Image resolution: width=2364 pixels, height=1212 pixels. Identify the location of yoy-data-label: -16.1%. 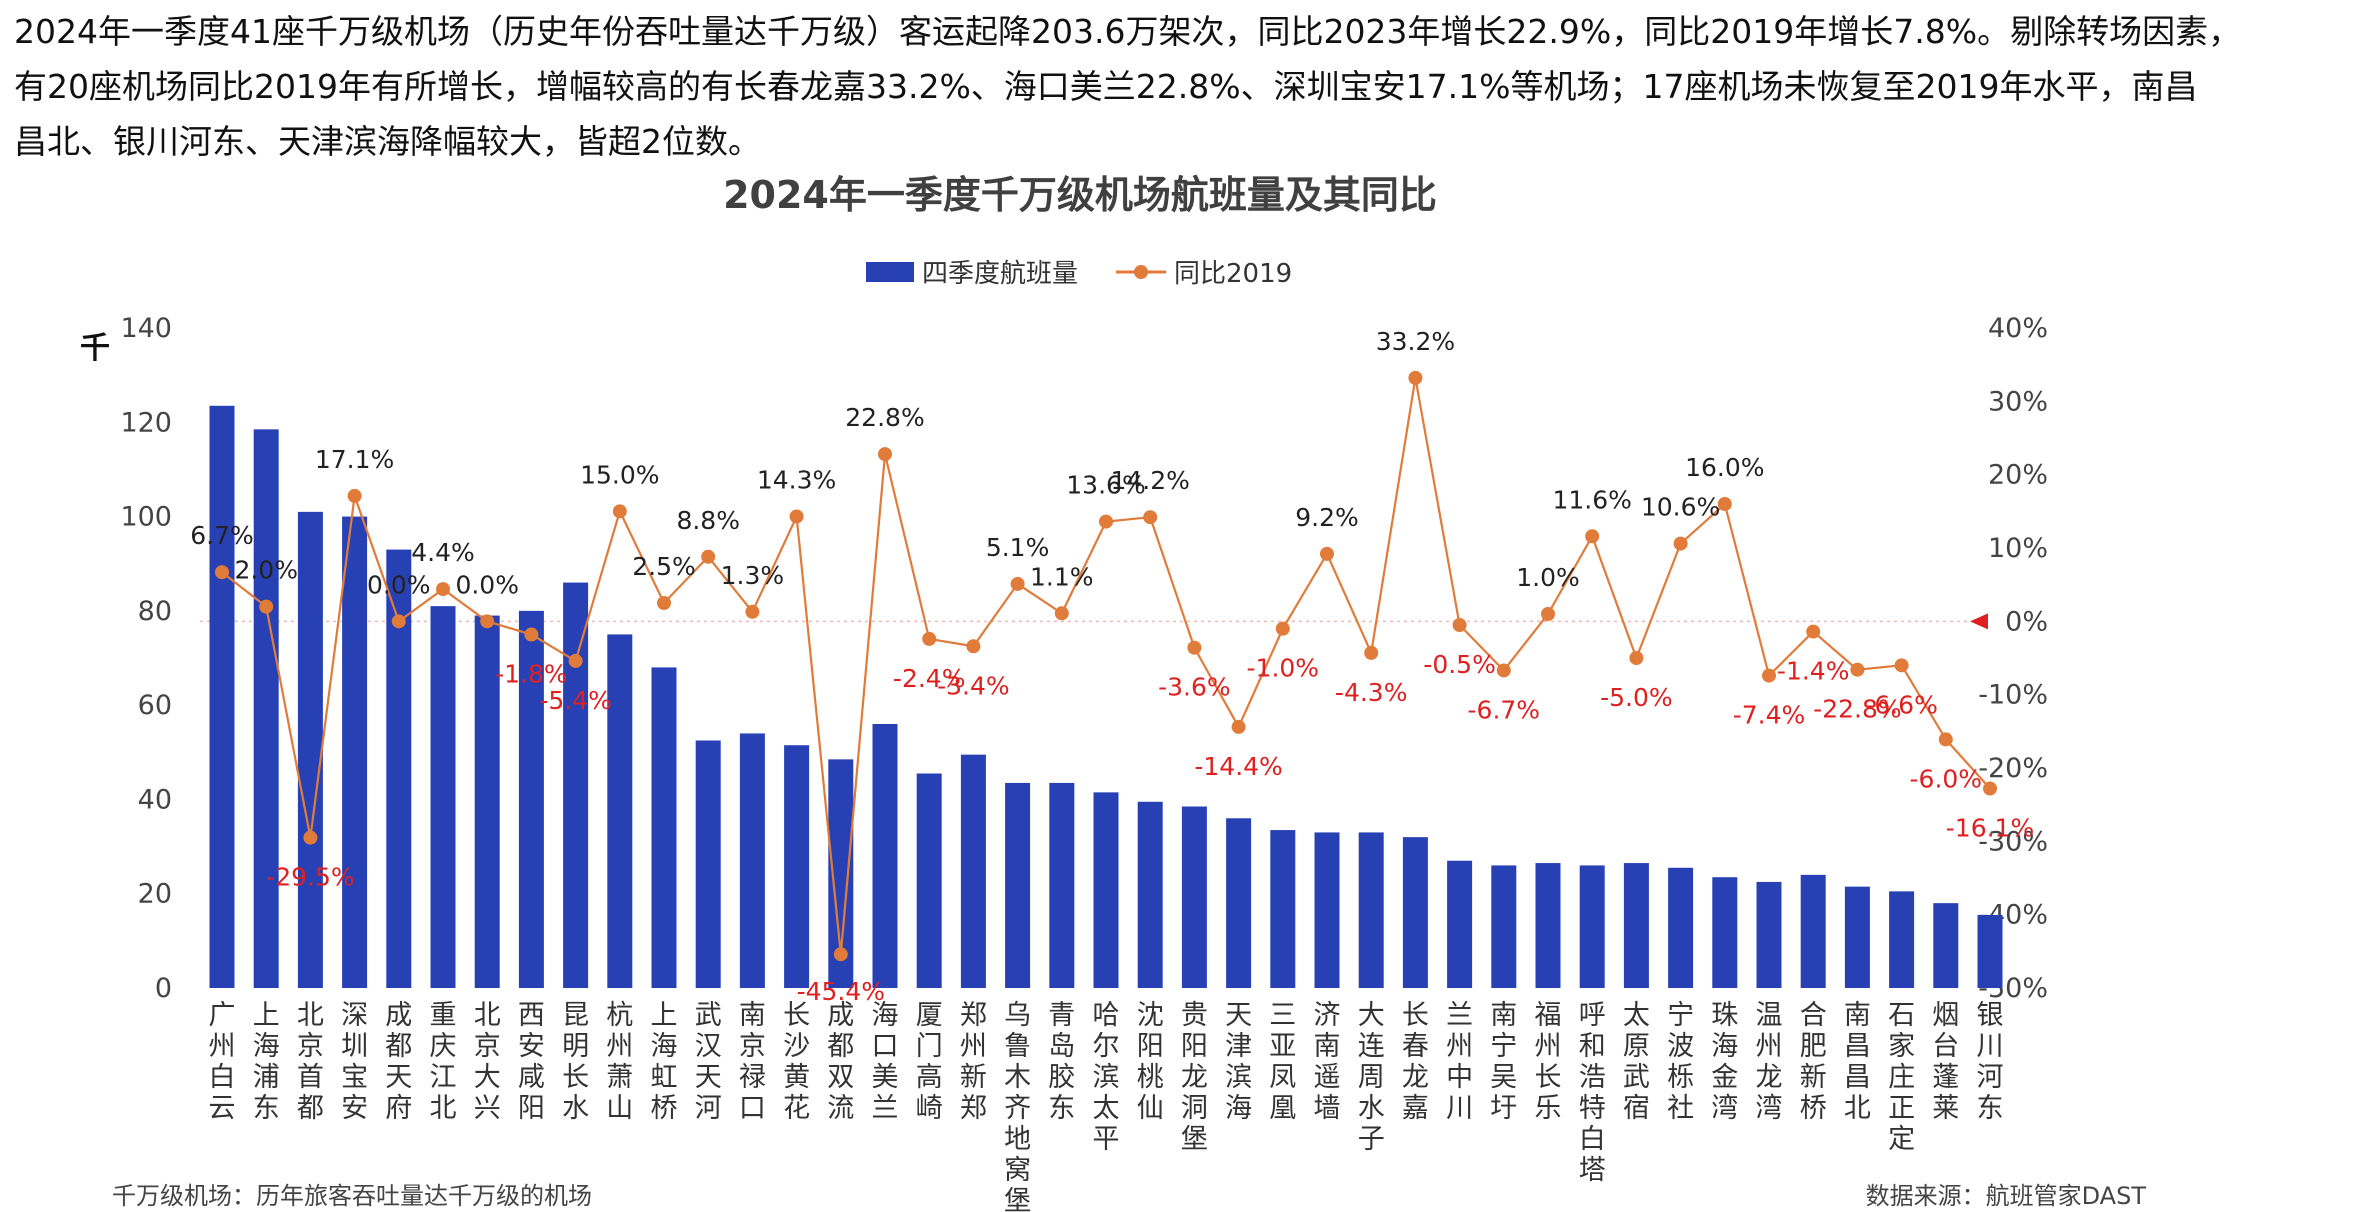
(1990, 828).